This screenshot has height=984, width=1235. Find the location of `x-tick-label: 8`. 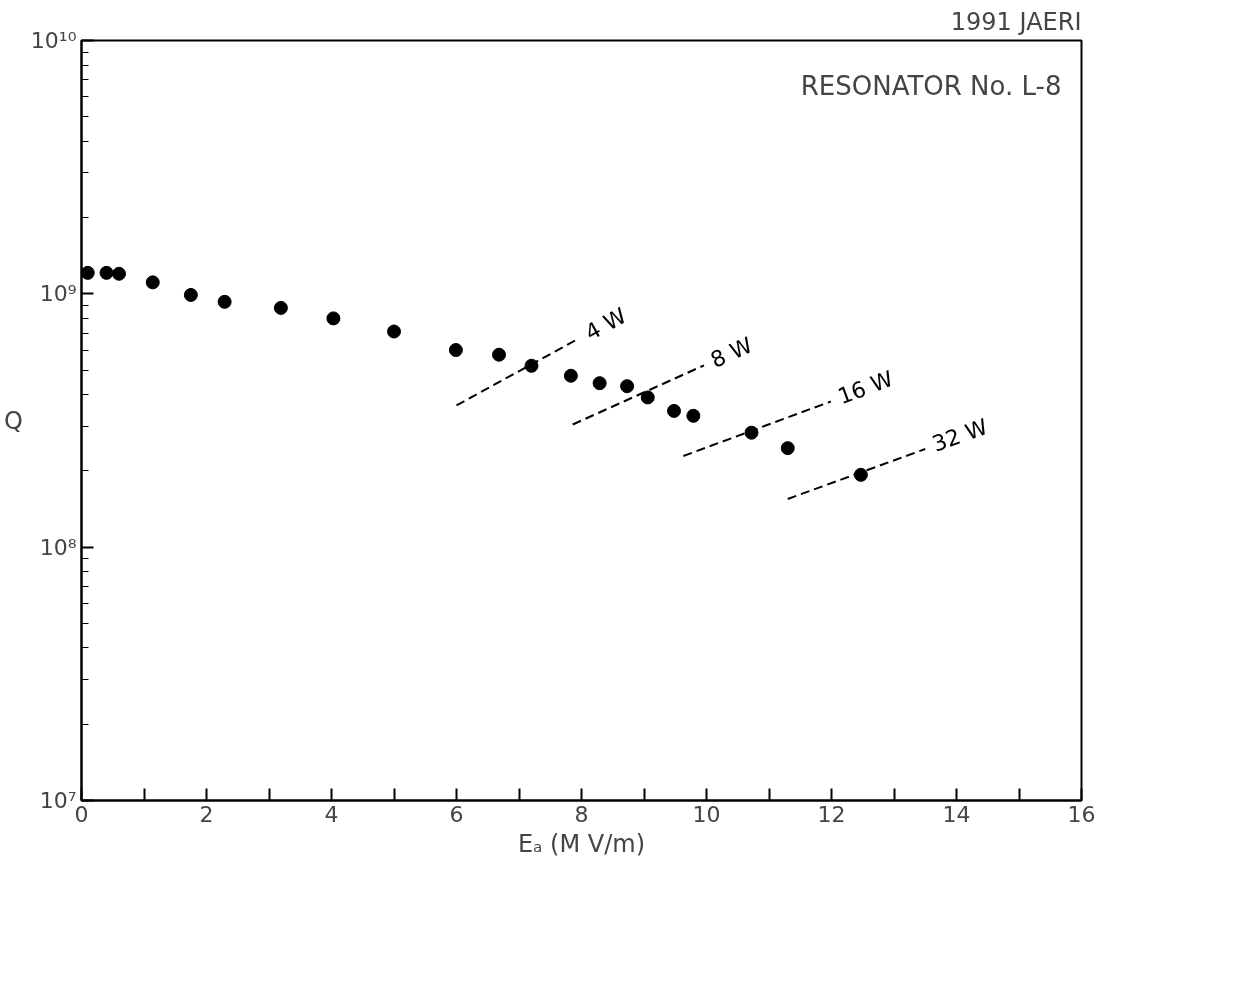

x-tick-label: 8 is located at coordinates (581, 814).